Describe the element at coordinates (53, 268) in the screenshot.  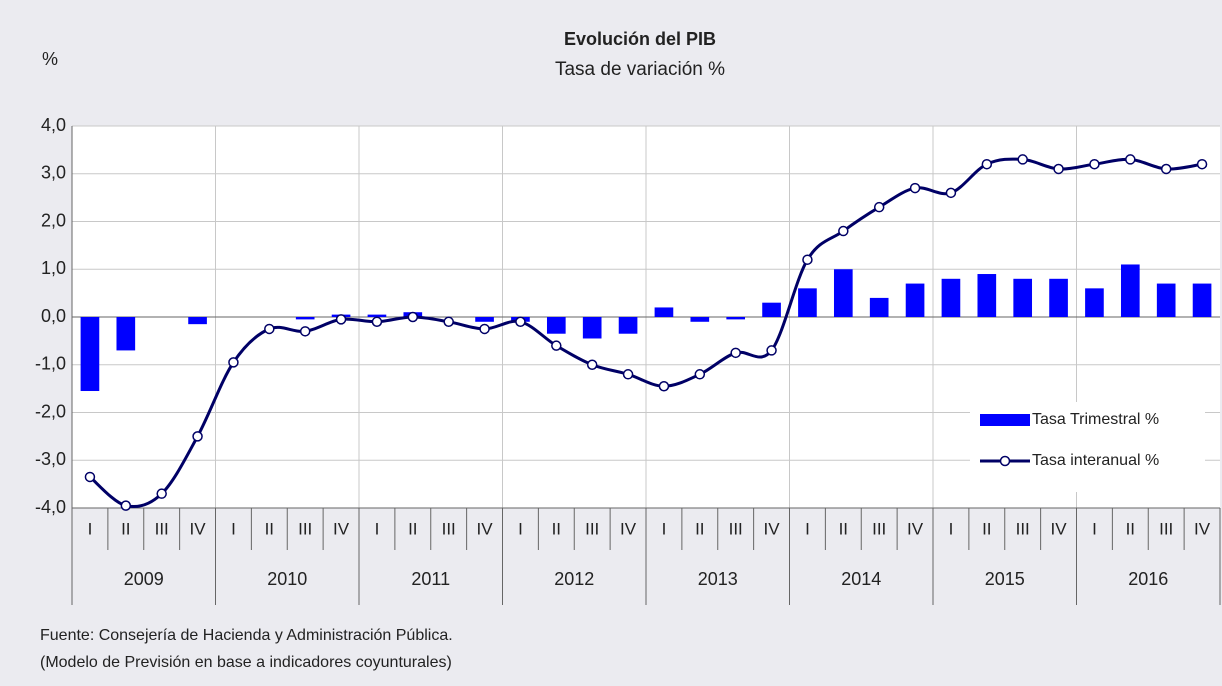
I see `y-tick-label: 1,0` at that location.